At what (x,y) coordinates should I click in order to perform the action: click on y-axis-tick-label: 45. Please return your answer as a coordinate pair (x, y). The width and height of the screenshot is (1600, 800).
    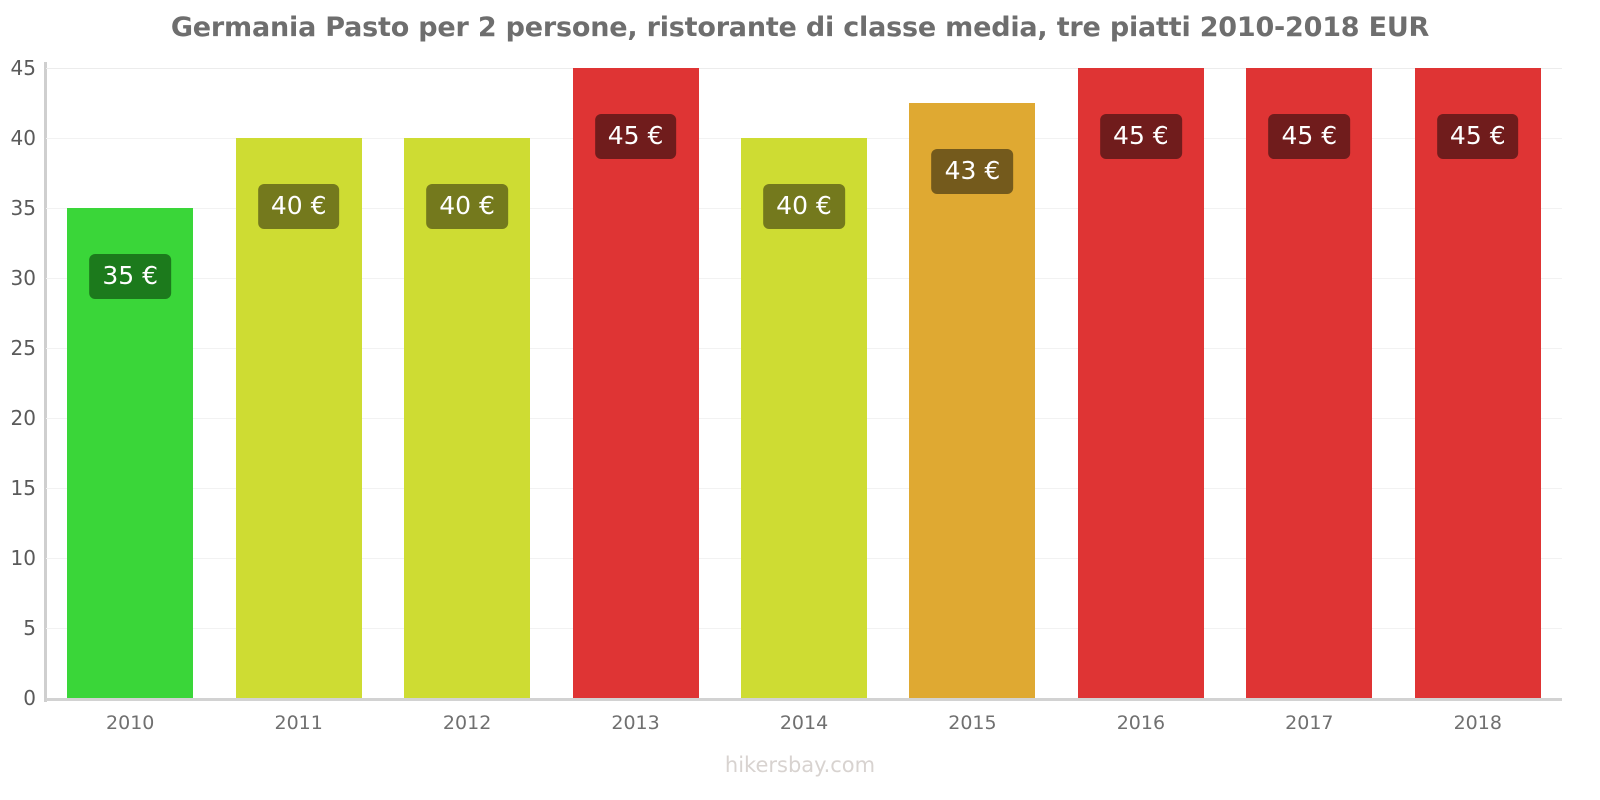
    Looking at the image, I should click on (23, 68).